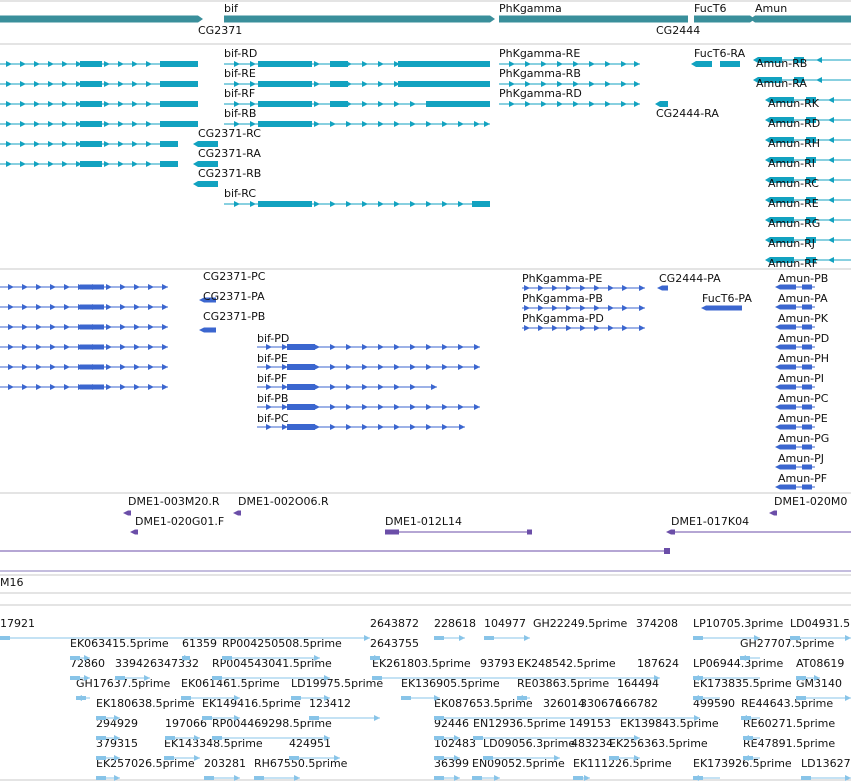 This screenshot has height=781, width=851. What do you see at coordinates (758, 525) in the screenshot?
I see `clone-DME1-017K04: DME1-017K04` at bounding box center [758, 525].